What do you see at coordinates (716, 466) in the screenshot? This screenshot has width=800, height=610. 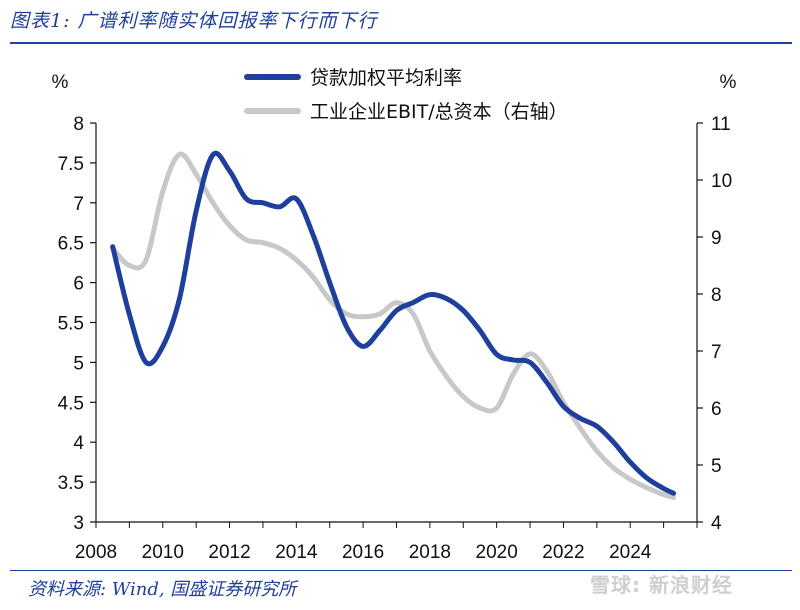 I see `right-tick-label: 5` at bounding box center [716, 466].